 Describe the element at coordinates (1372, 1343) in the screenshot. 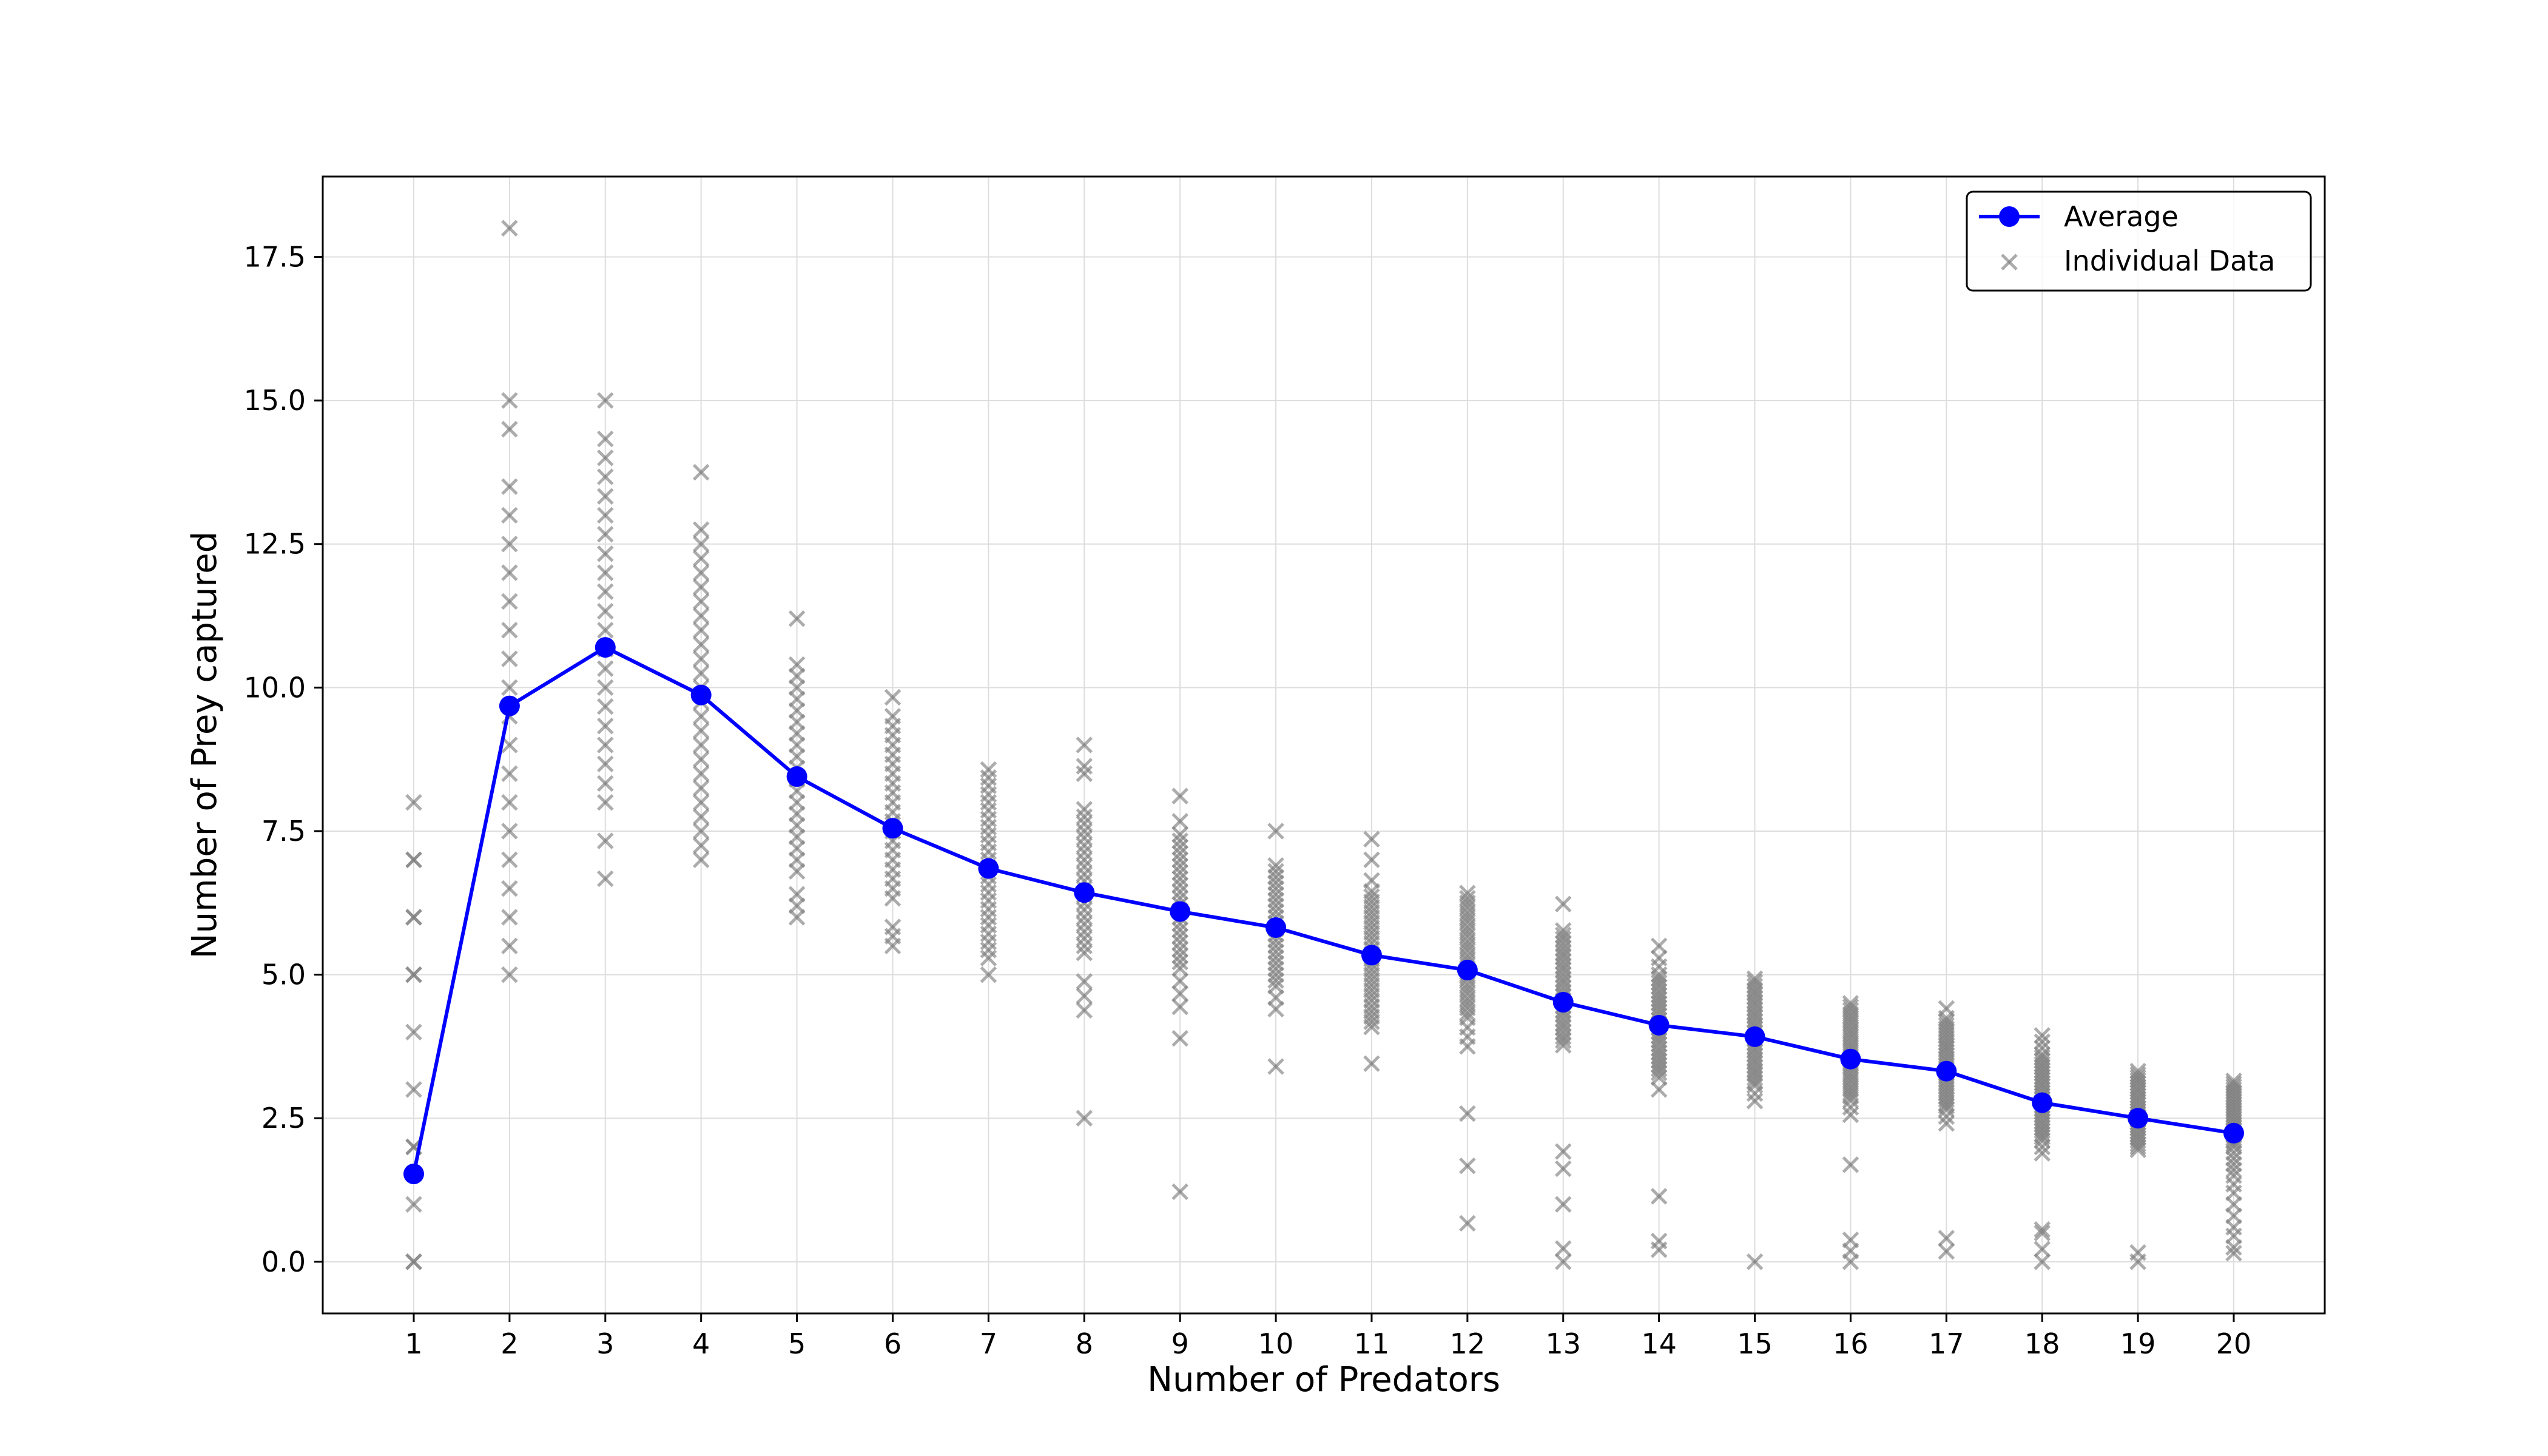

I see `x-tick-label: 11` at that location.